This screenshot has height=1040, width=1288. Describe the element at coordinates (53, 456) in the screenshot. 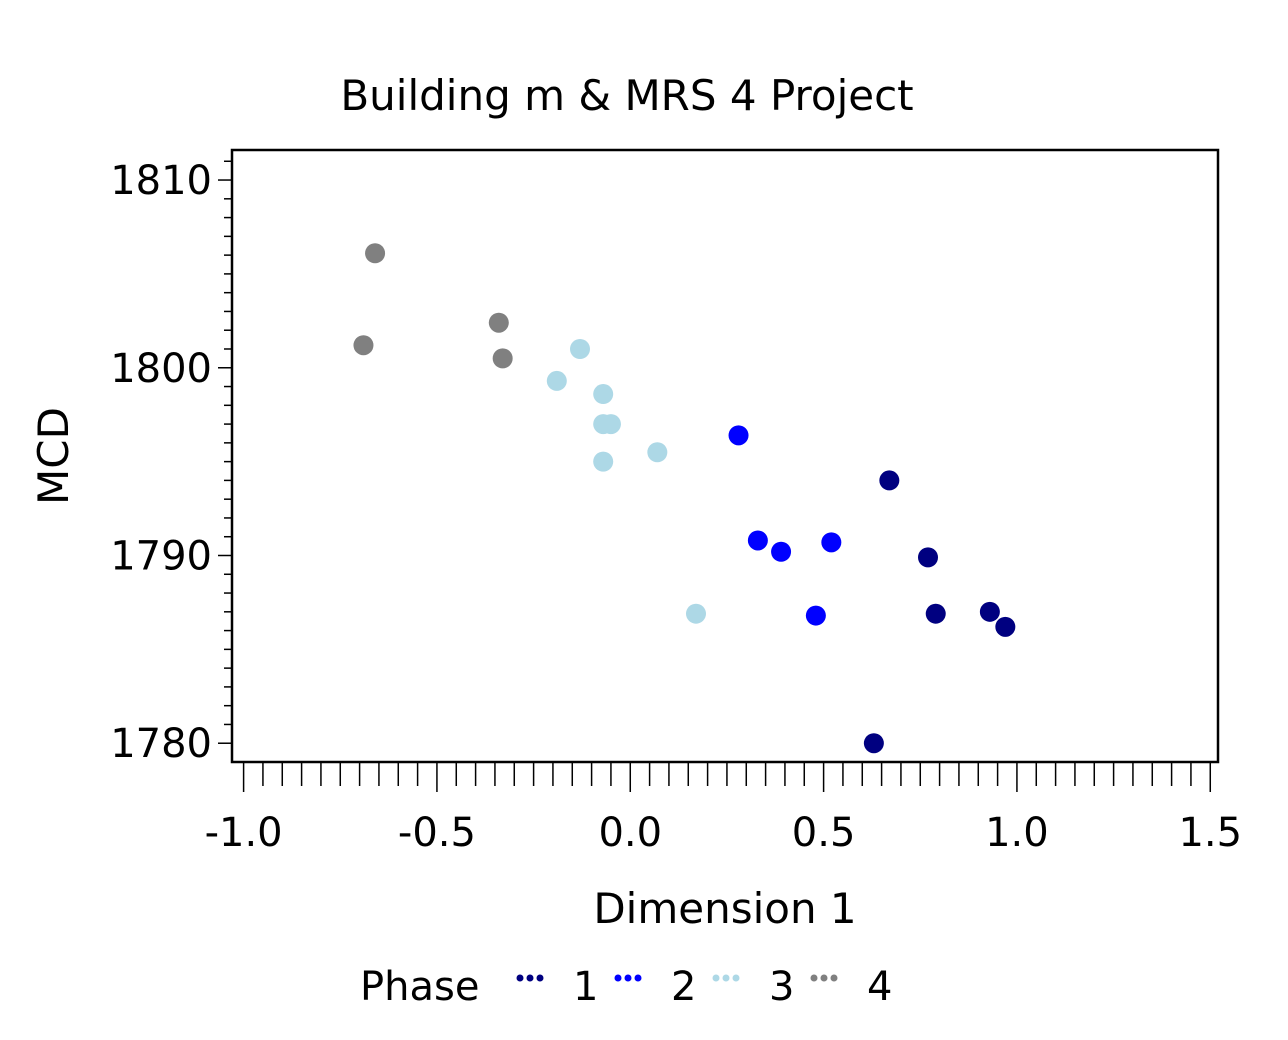

I see `y-axis-label: MCD` at that location.